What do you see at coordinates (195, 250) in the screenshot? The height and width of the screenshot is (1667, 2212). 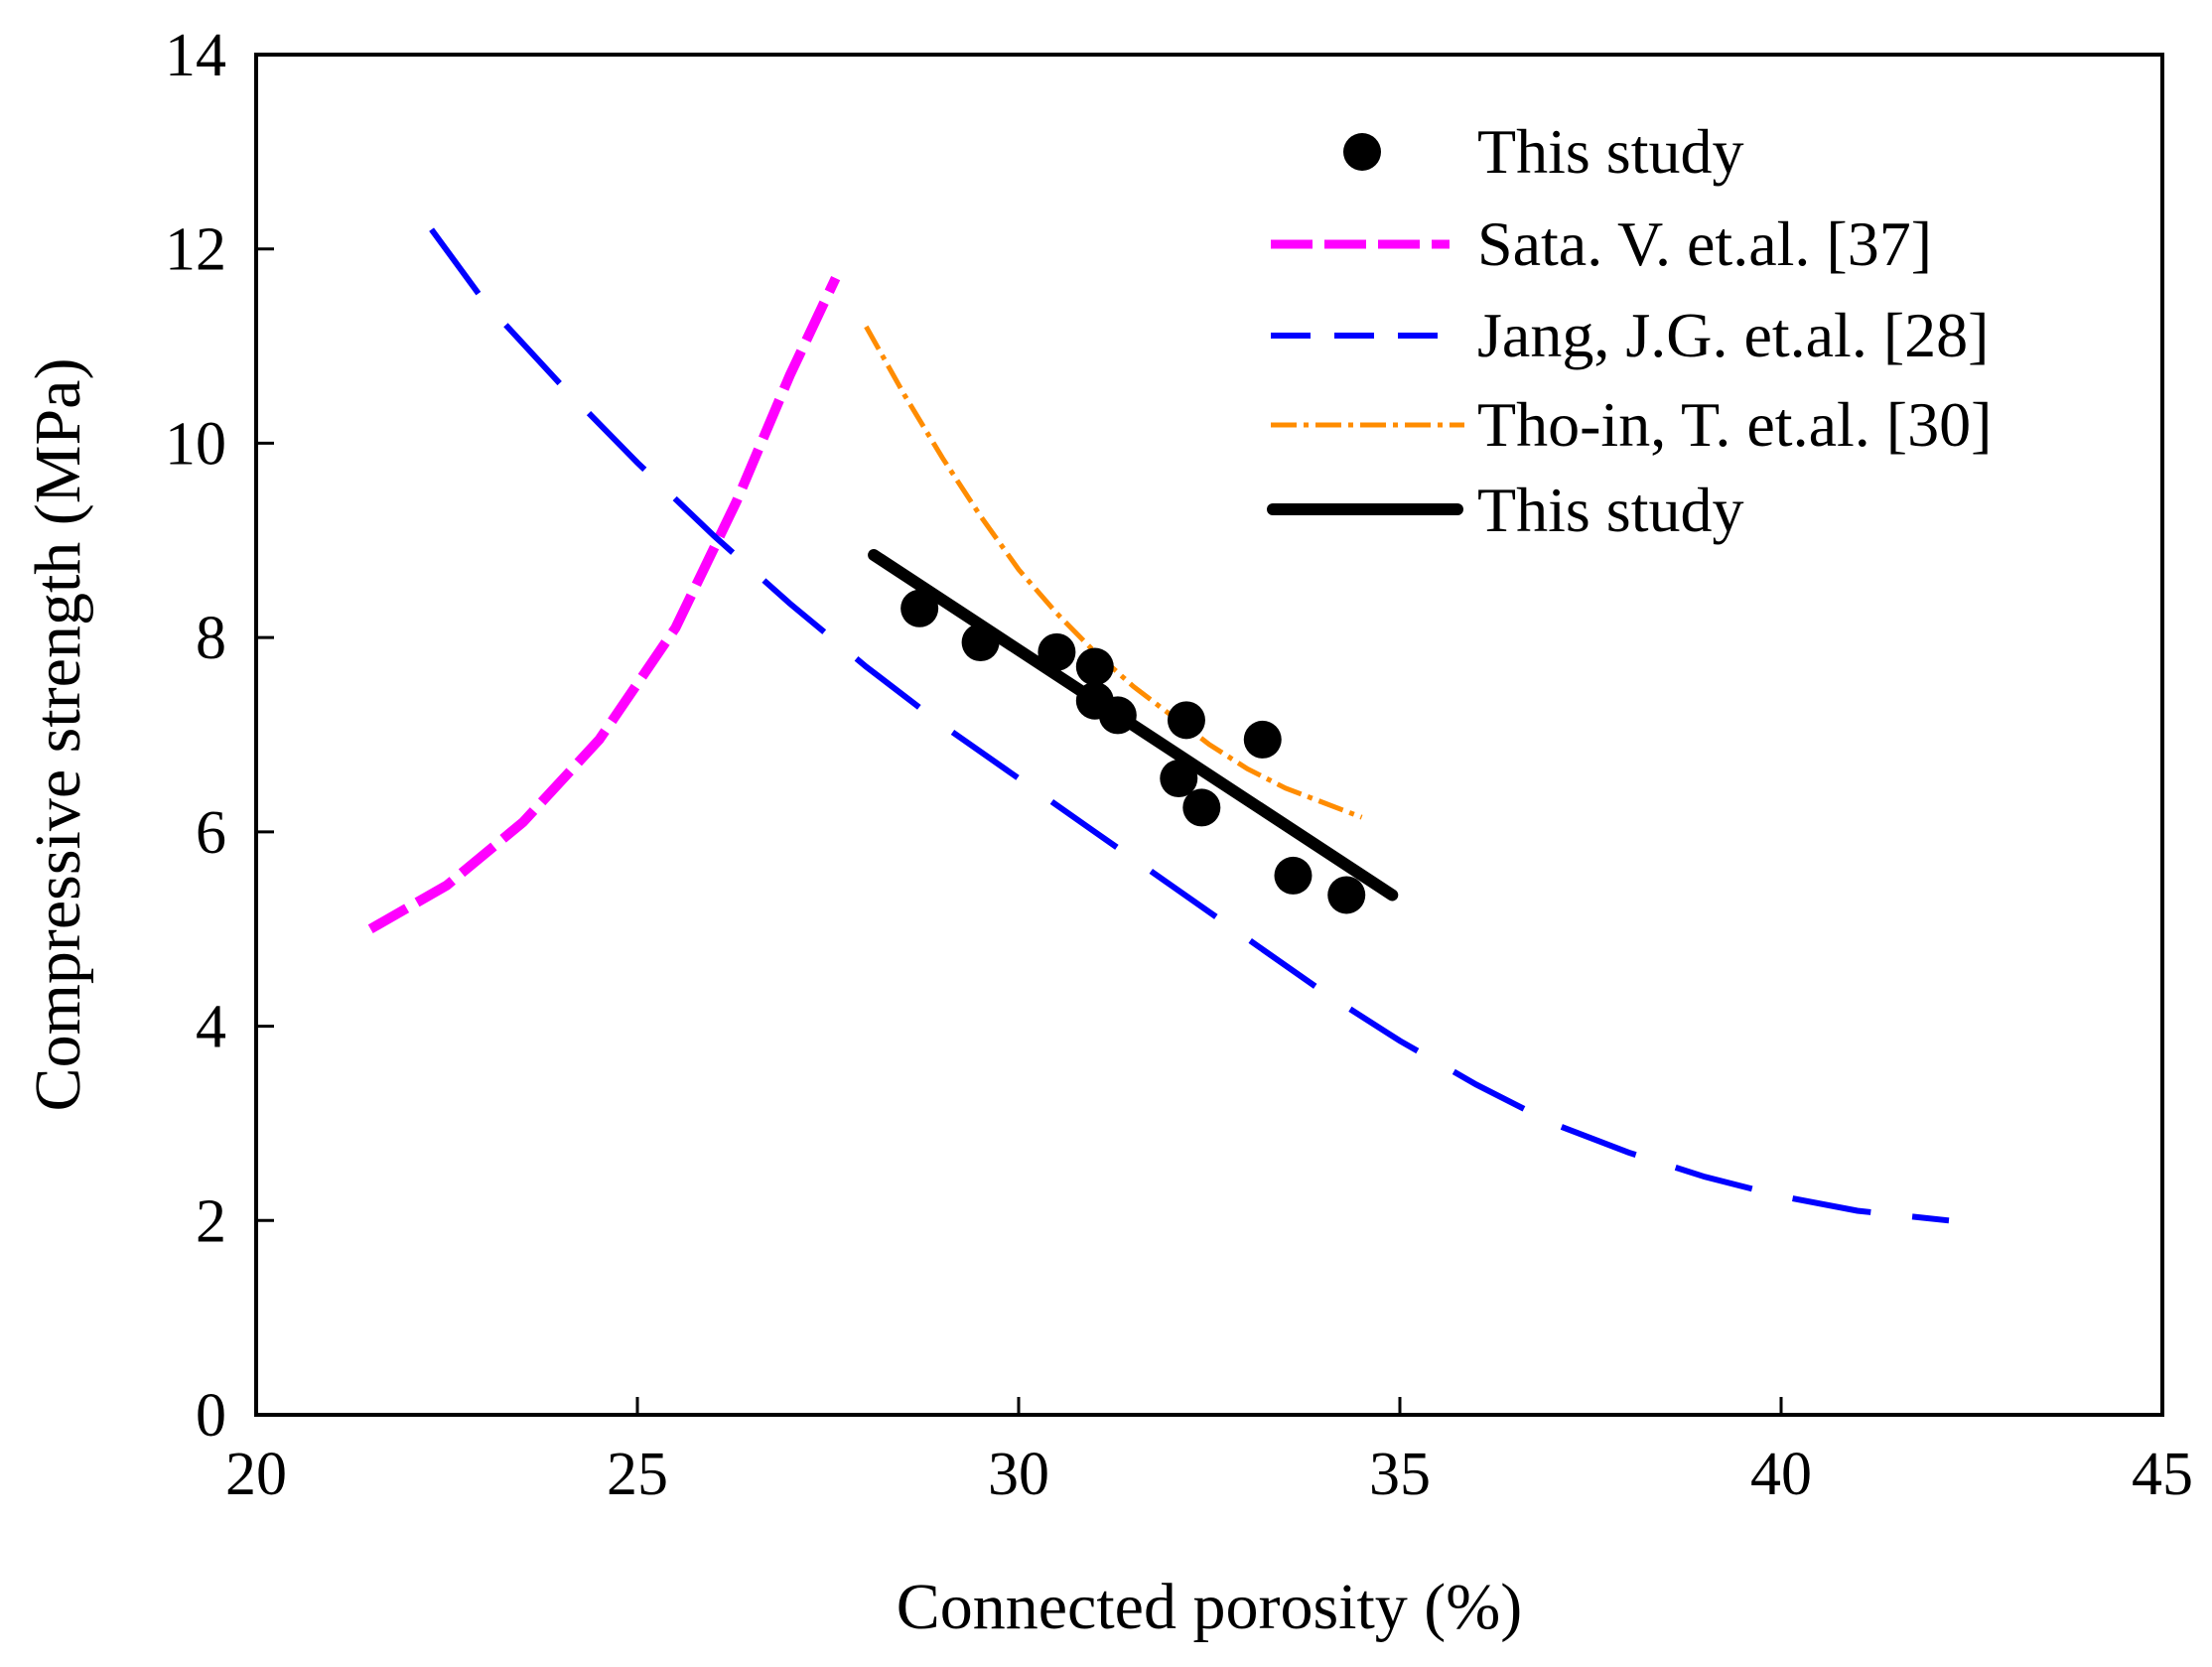 I see `y-tick-label: 12` at bounding box center [195, 250].